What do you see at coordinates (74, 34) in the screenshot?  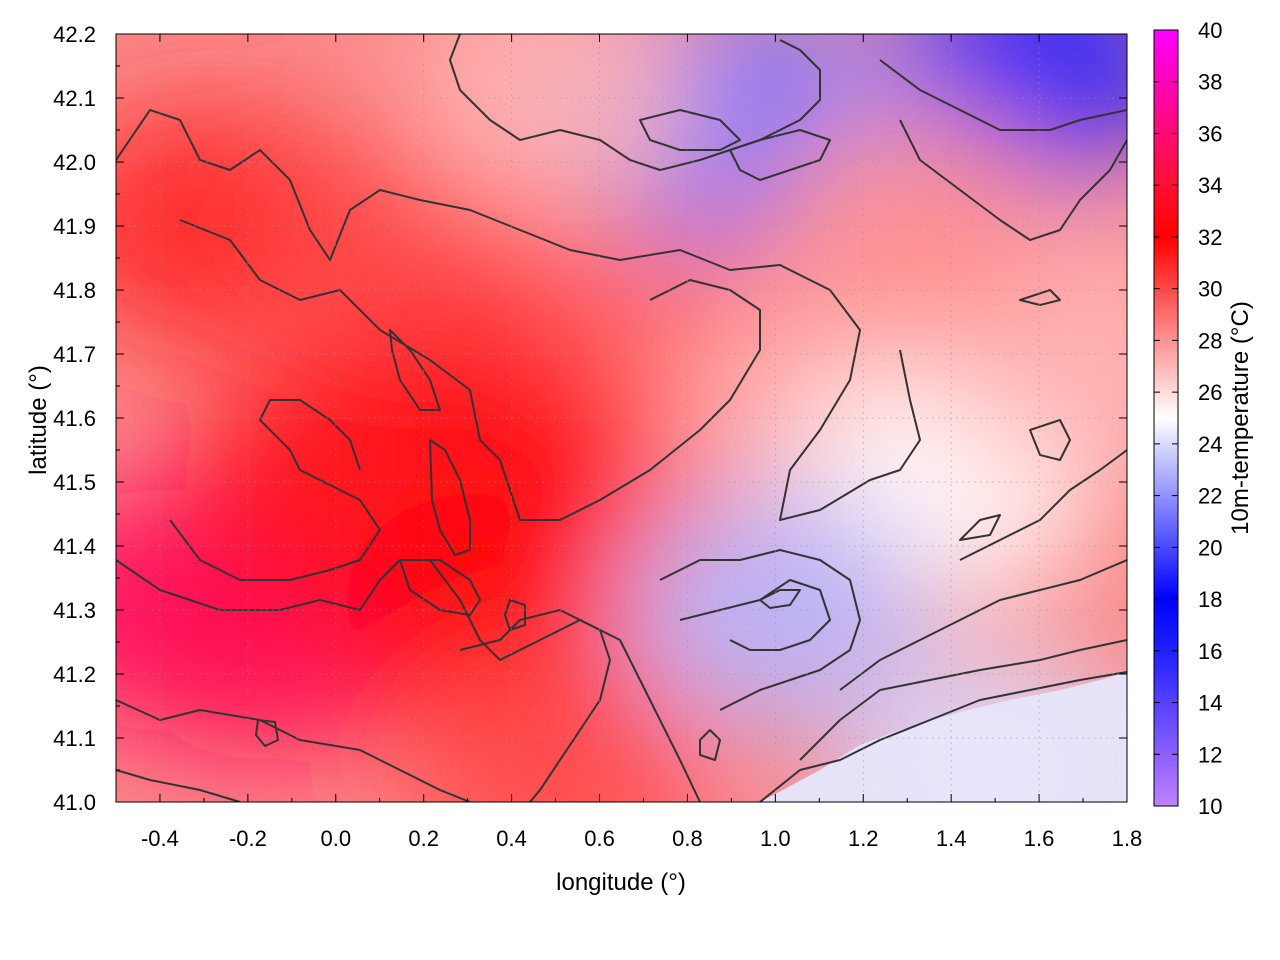 I see `y-tick-label: 42.2` at bounding box center [74, 34].